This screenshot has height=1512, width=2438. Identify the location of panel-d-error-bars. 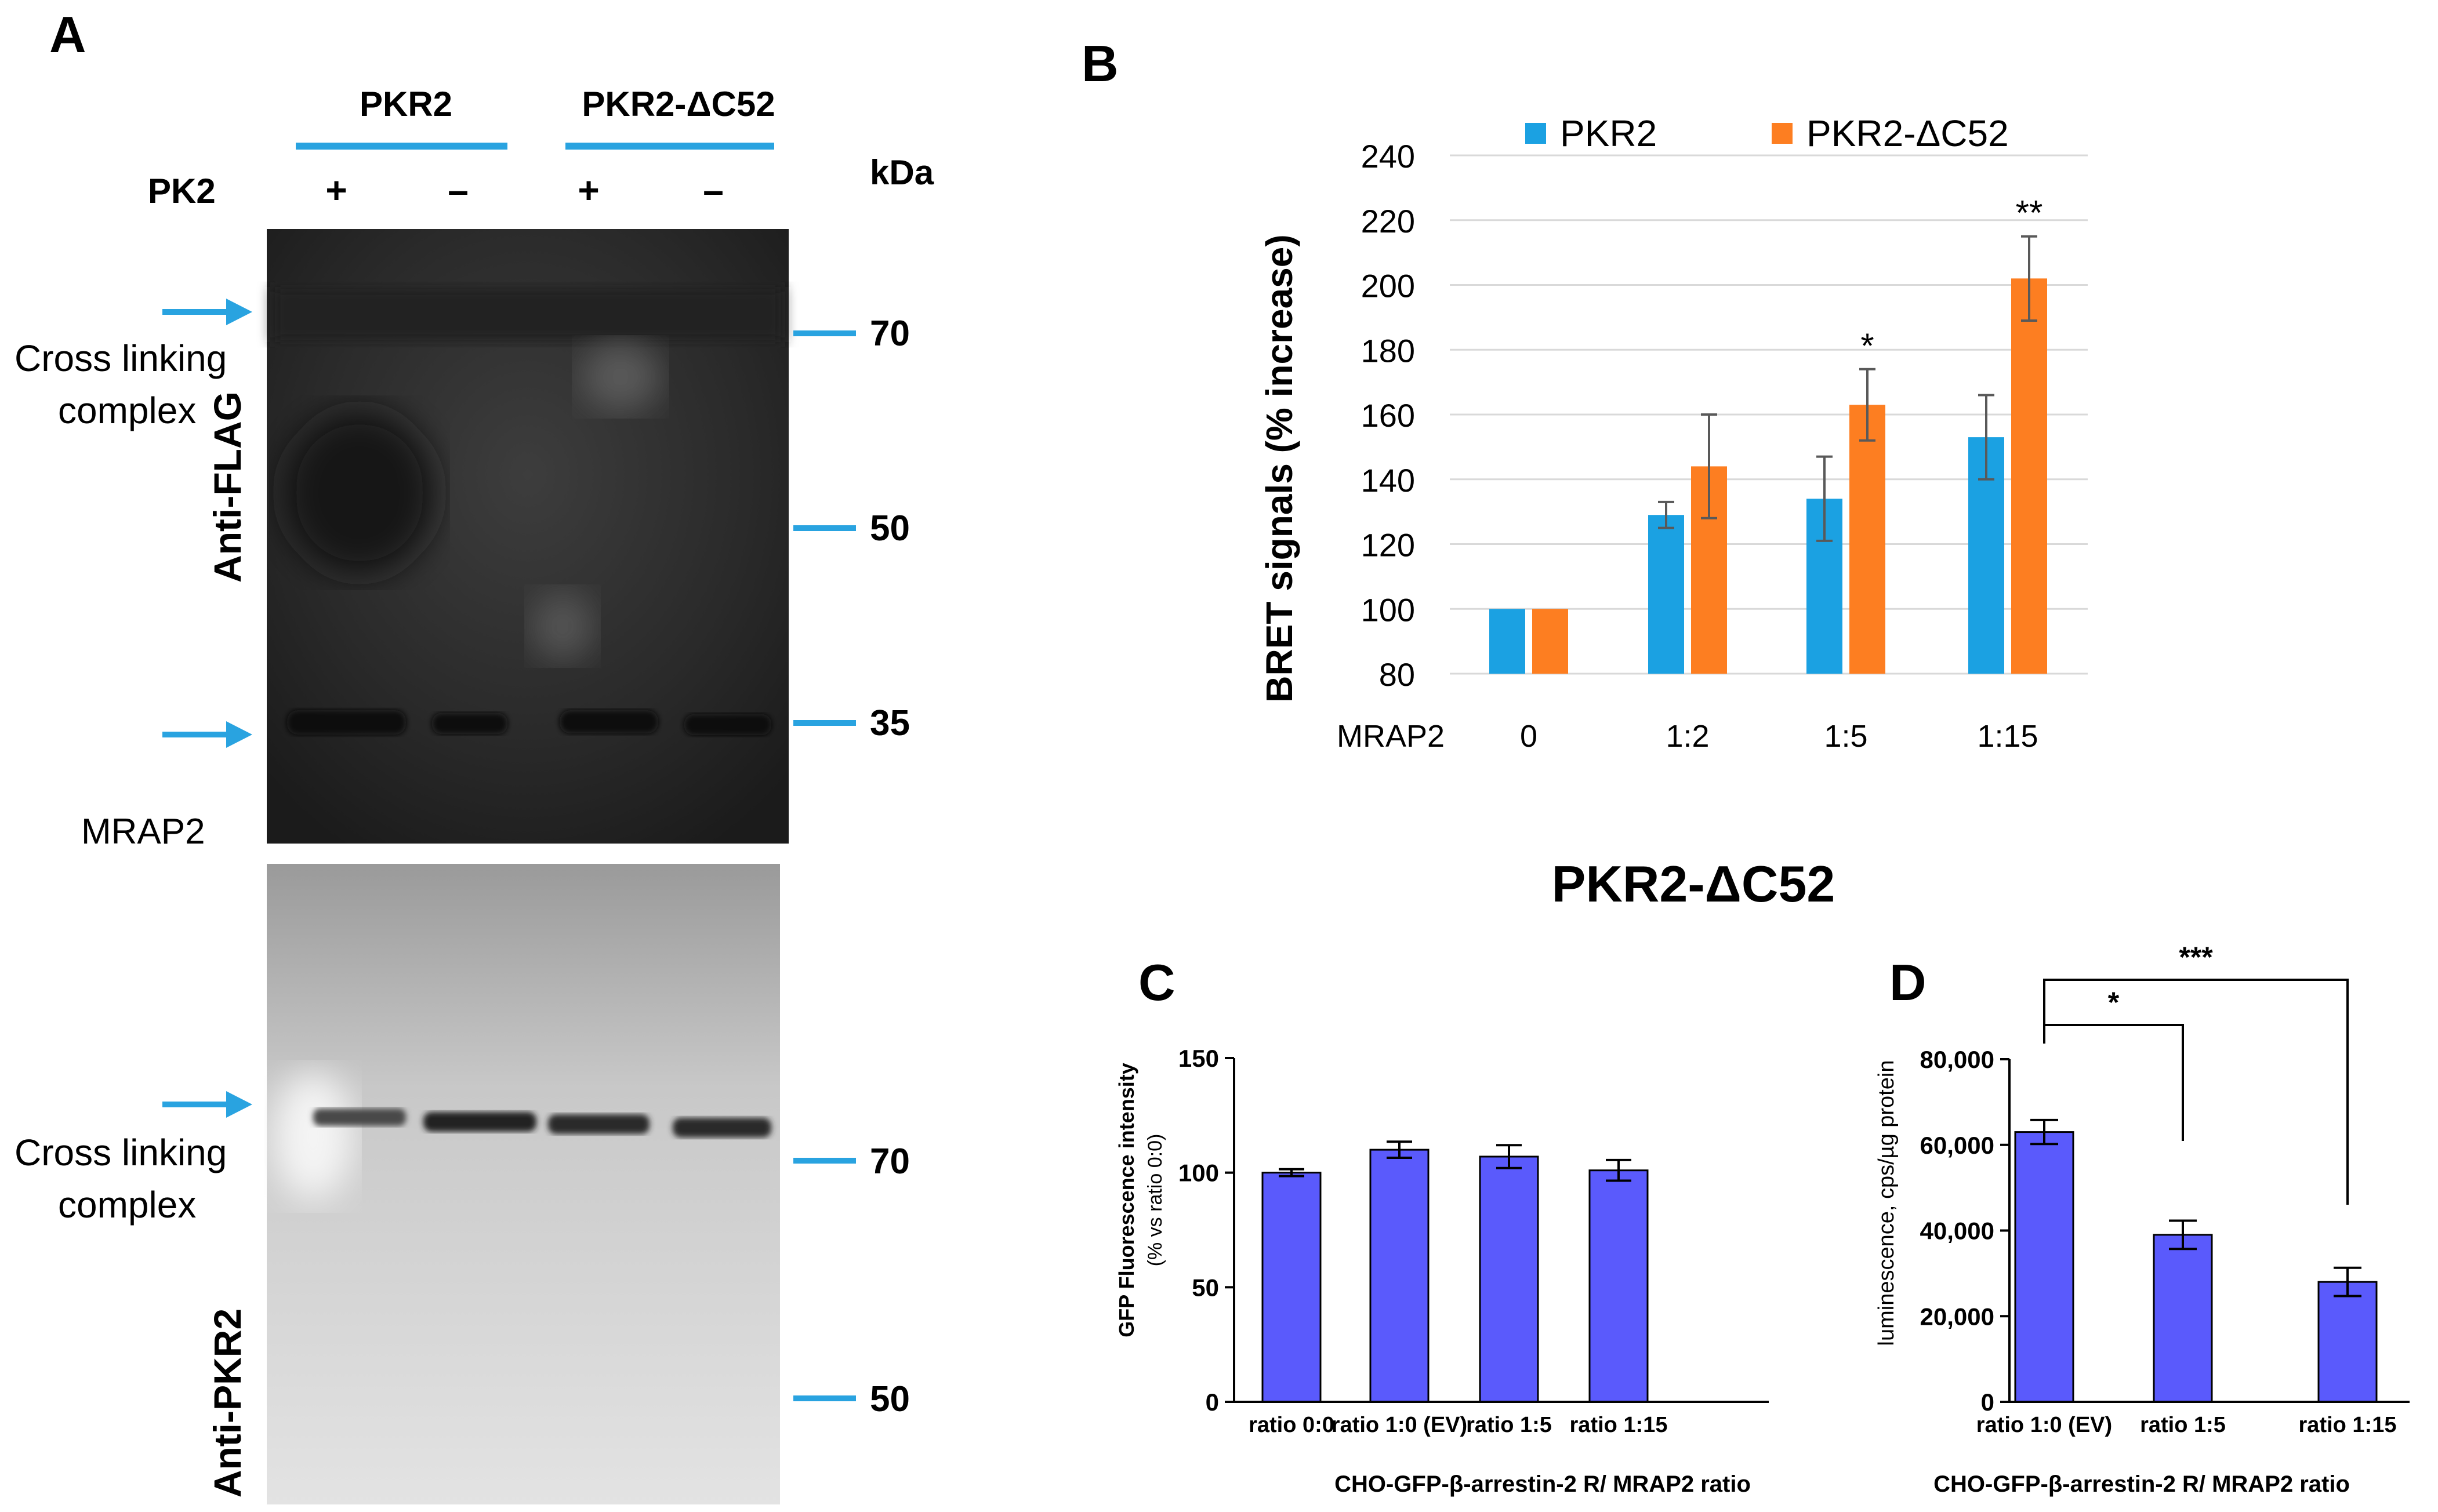
(2195, 1207).